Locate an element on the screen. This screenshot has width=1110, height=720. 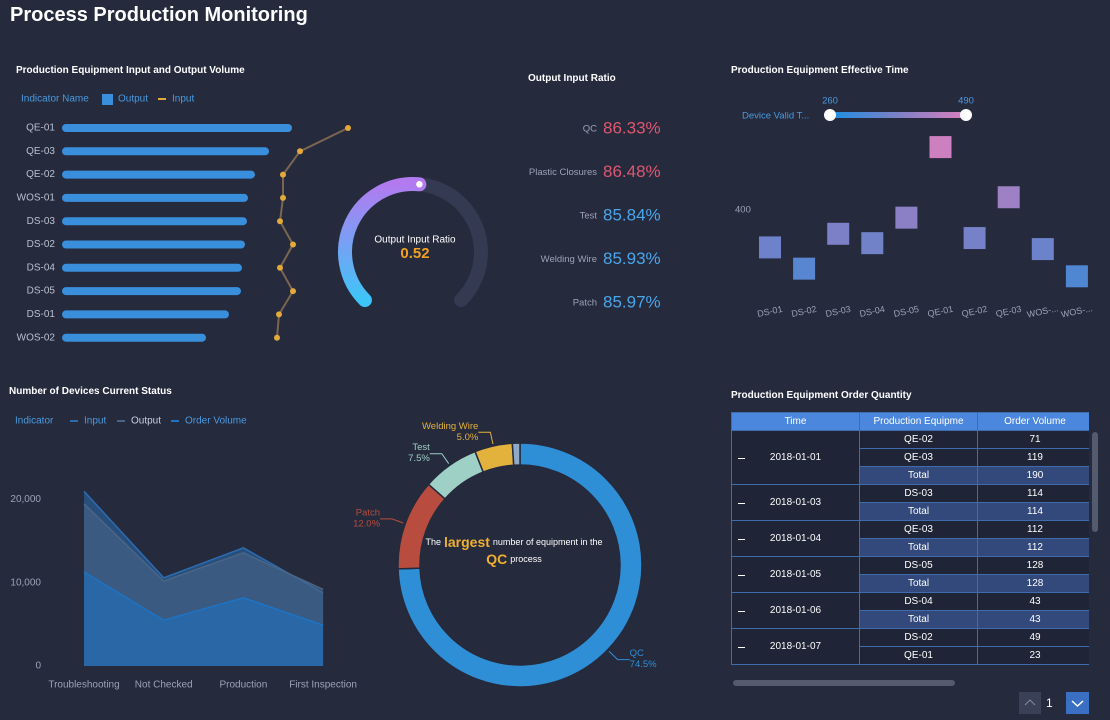
page-down is located at coordinates (1077, 703).